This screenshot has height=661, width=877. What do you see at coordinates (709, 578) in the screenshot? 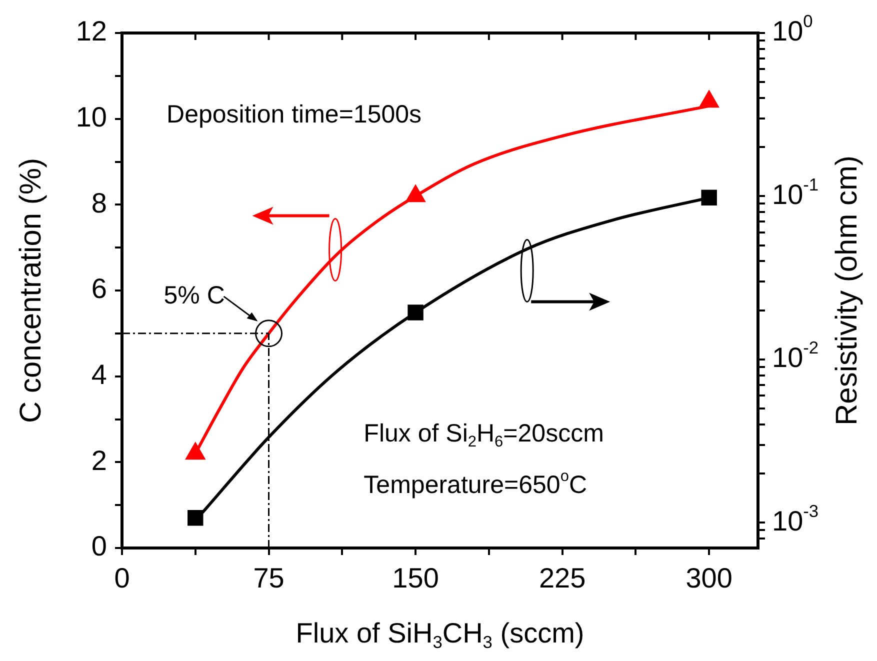
I see `x-tick-label: 300` at bounding box center [709, 578].